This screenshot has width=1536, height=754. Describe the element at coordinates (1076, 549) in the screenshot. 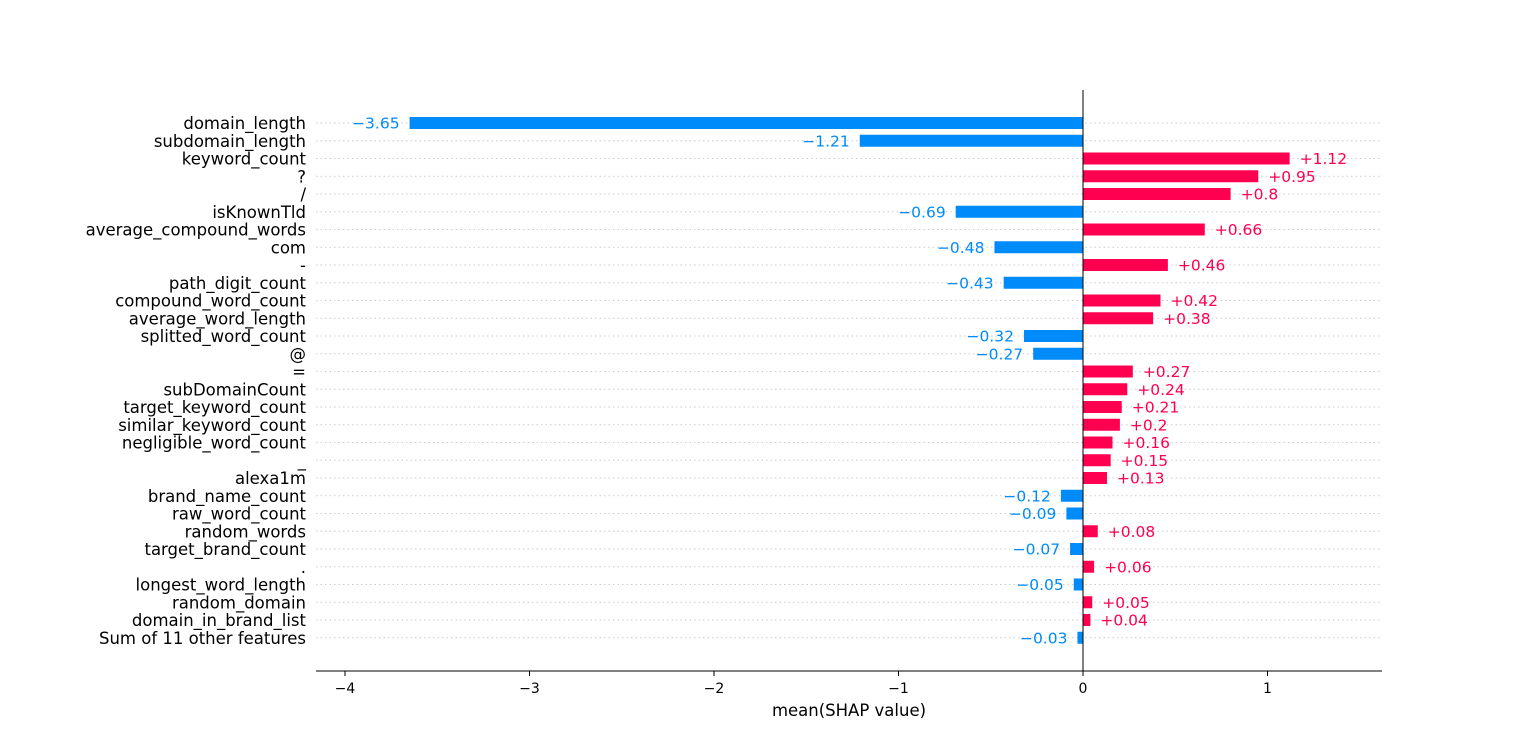

I see `bar-target-brand-count` at that location.